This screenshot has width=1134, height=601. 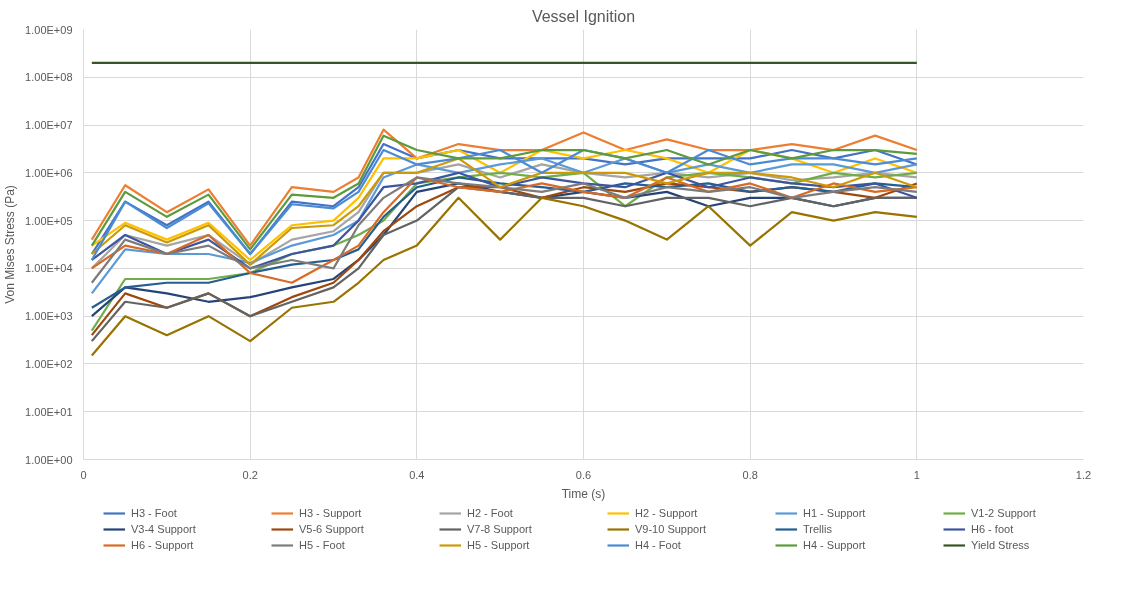 What do you see at coordinates (49, 459) in the screenshot?
I see `y-tick-label: 1.00E+00` at bounding box center [49, 459].